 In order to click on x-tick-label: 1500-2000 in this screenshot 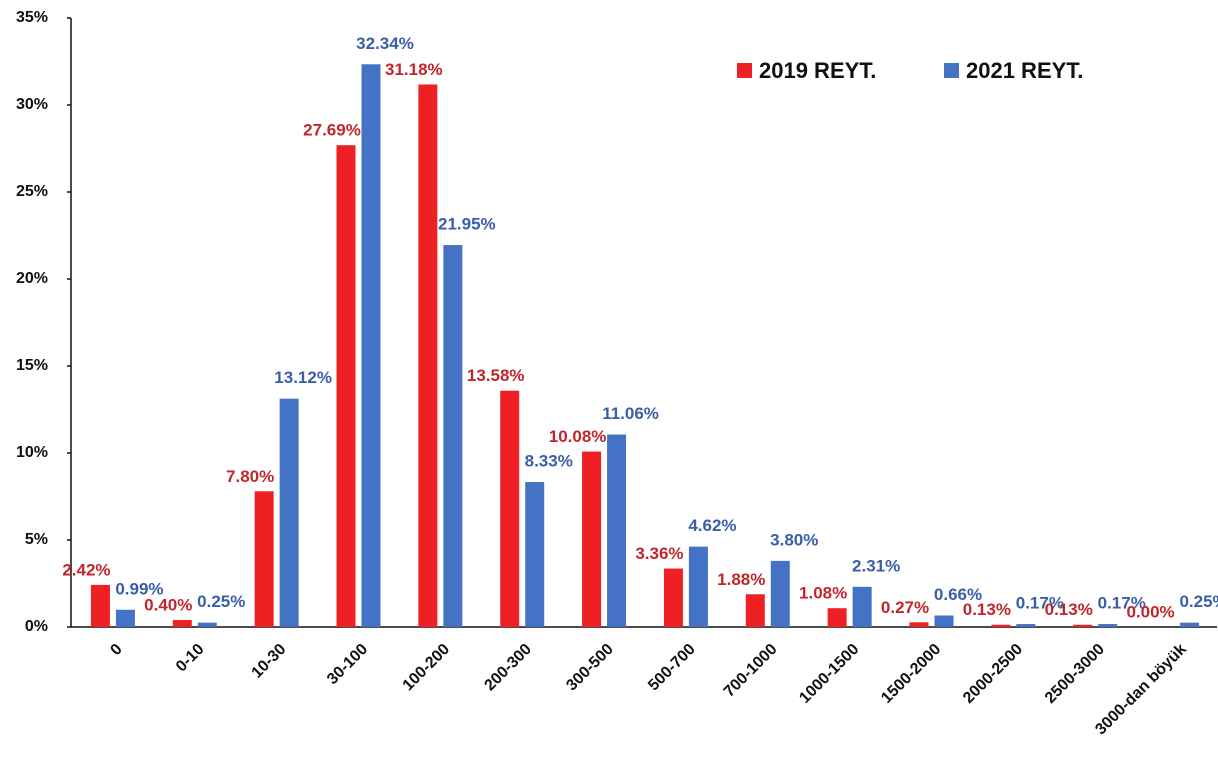, I will do `click(911, 674)`.